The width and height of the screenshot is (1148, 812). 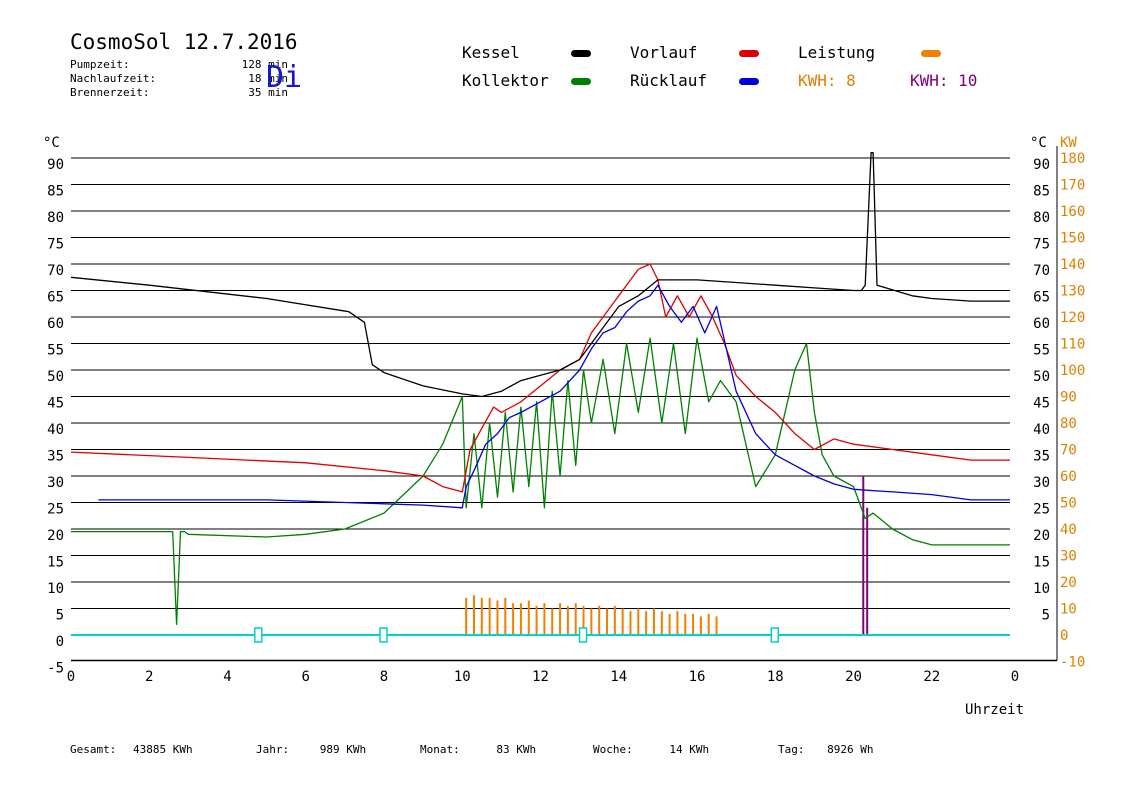 What do you see at coordinates (55, 377) in the screenshot?
I see `y-tick-left: 50` at bounding box center [55, 377].